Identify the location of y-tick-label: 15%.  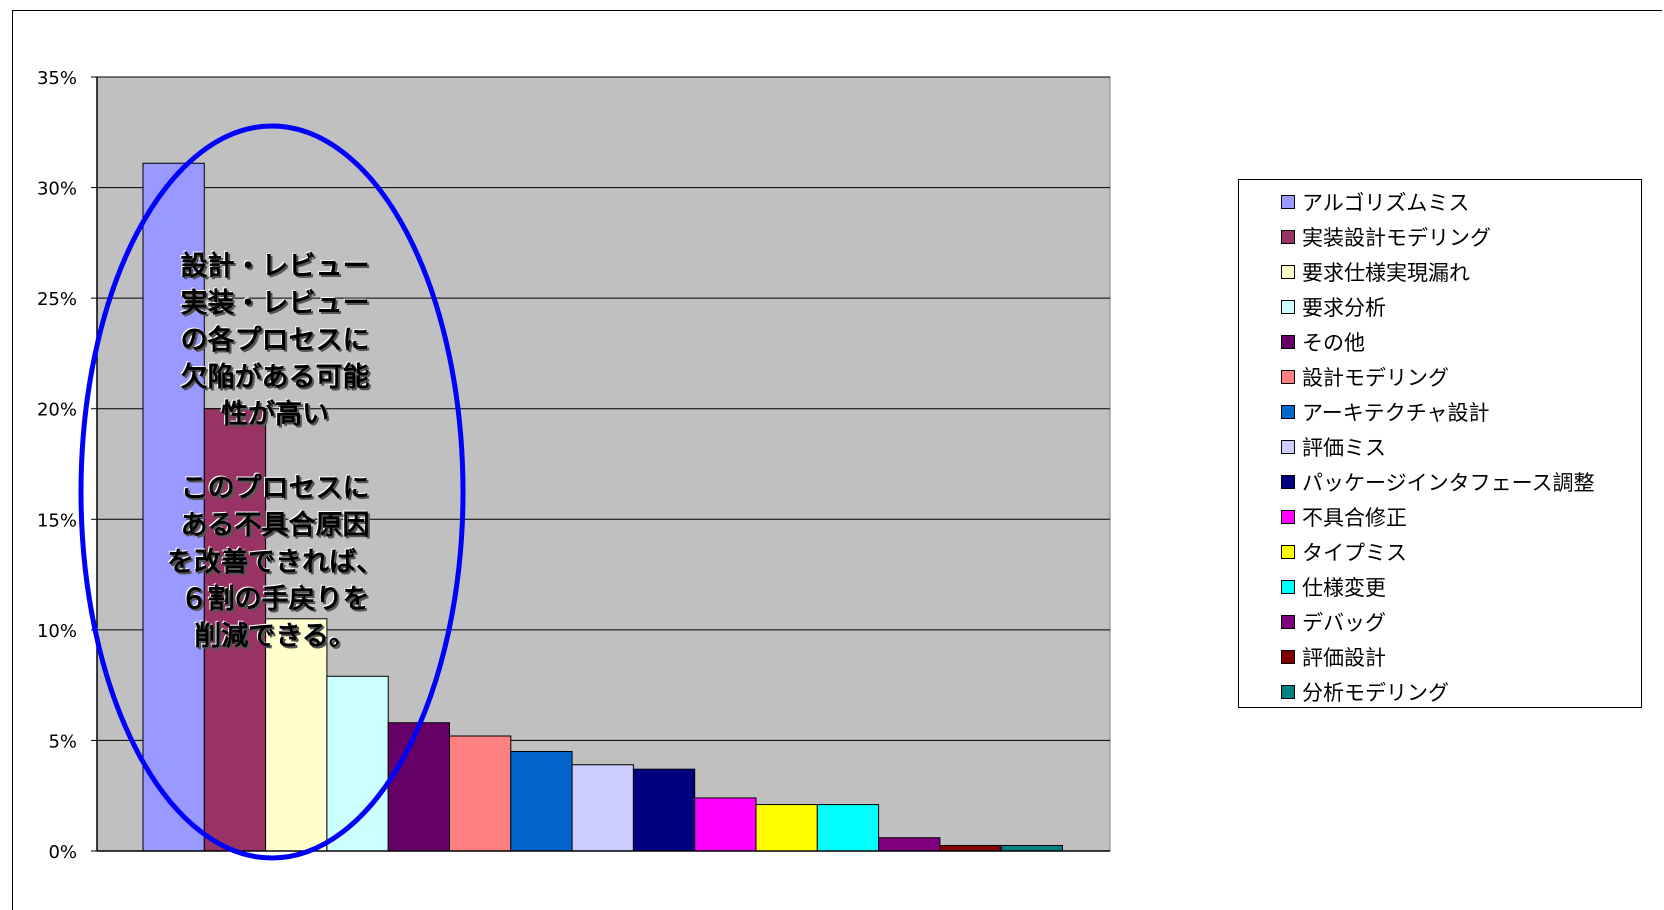
(57, 520).